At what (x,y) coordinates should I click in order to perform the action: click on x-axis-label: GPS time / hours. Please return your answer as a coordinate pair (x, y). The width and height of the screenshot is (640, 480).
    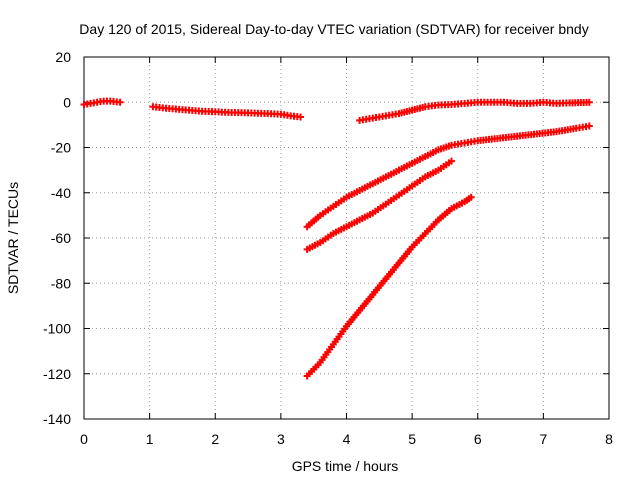
    Looking at the image, I should click on (345, 466).